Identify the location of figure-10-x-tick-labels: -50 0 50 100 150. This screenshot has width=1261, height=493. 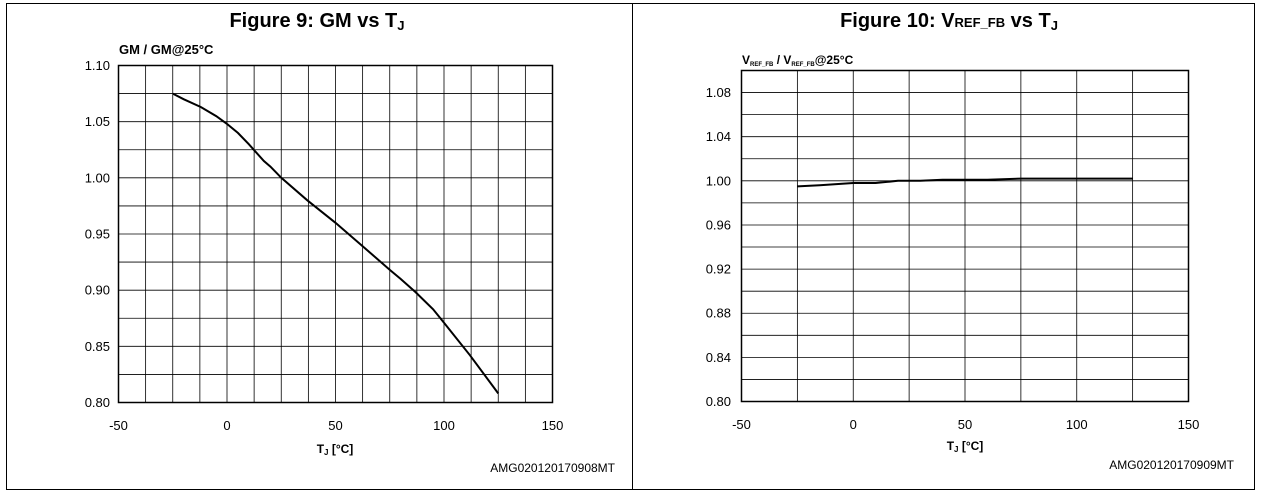
(965, 424).